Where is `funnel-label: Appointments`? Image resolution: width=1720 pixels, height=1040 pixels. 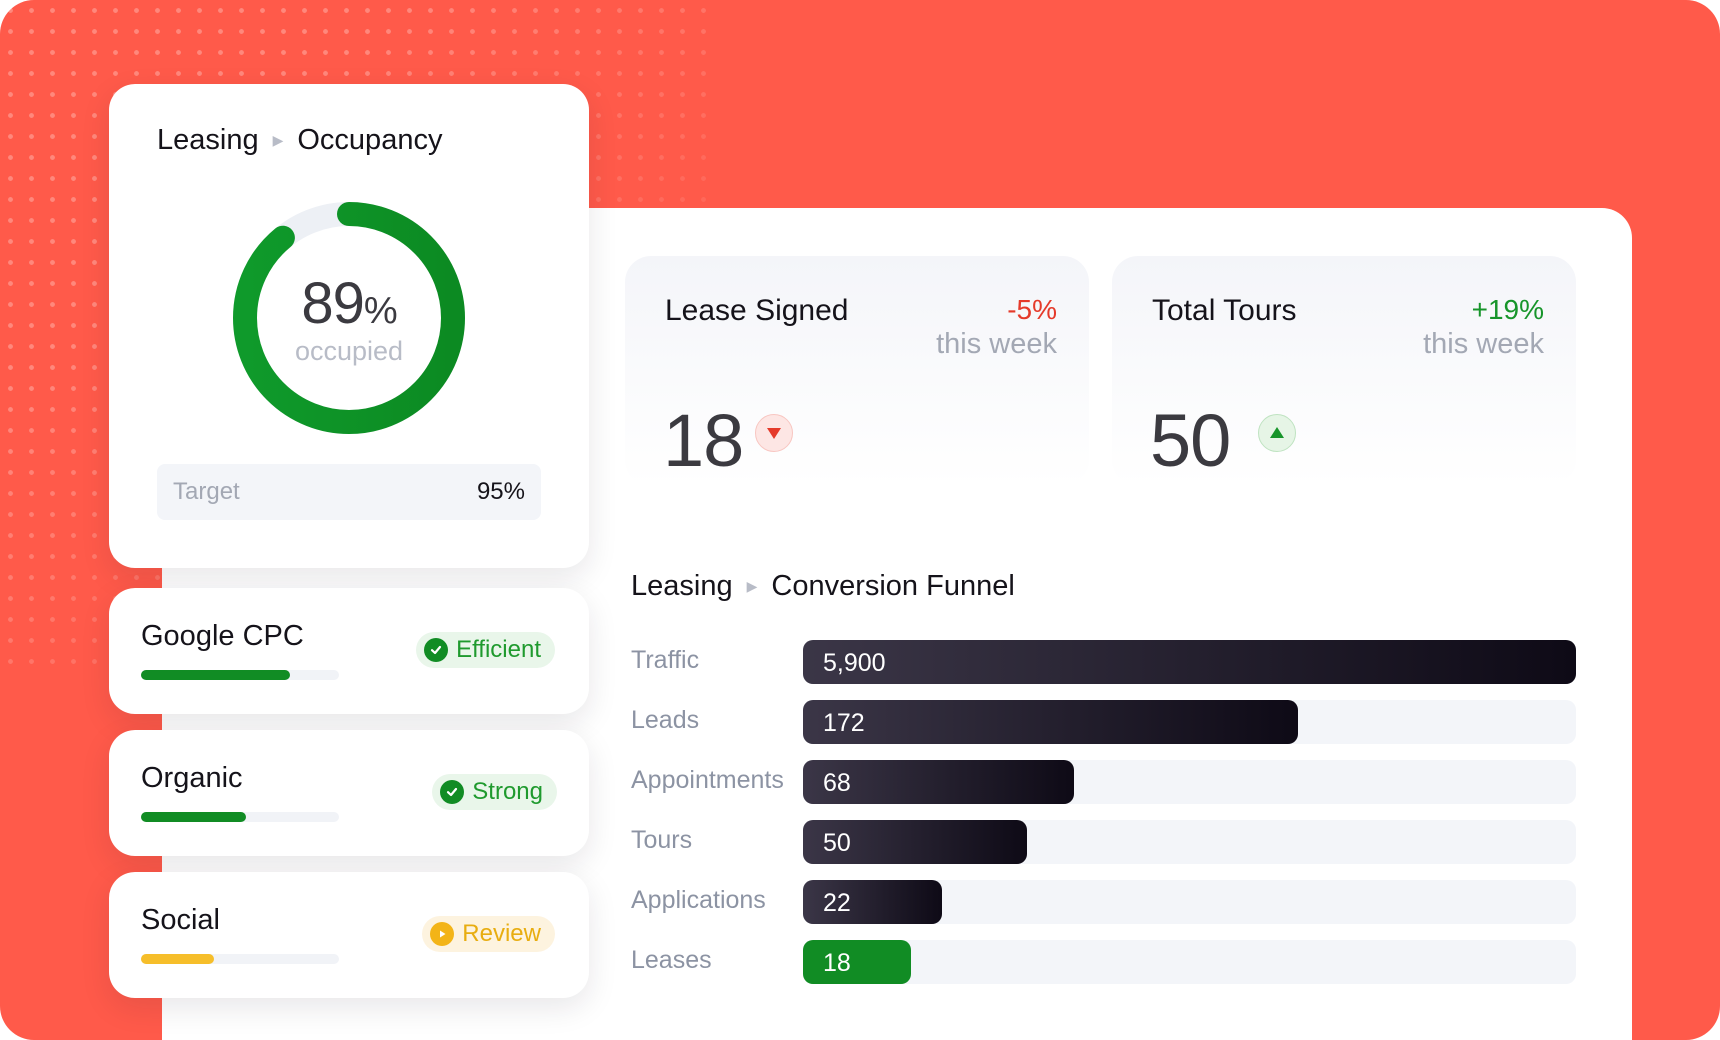 funnel-label: Appointments is located at coordinates (707, 780).